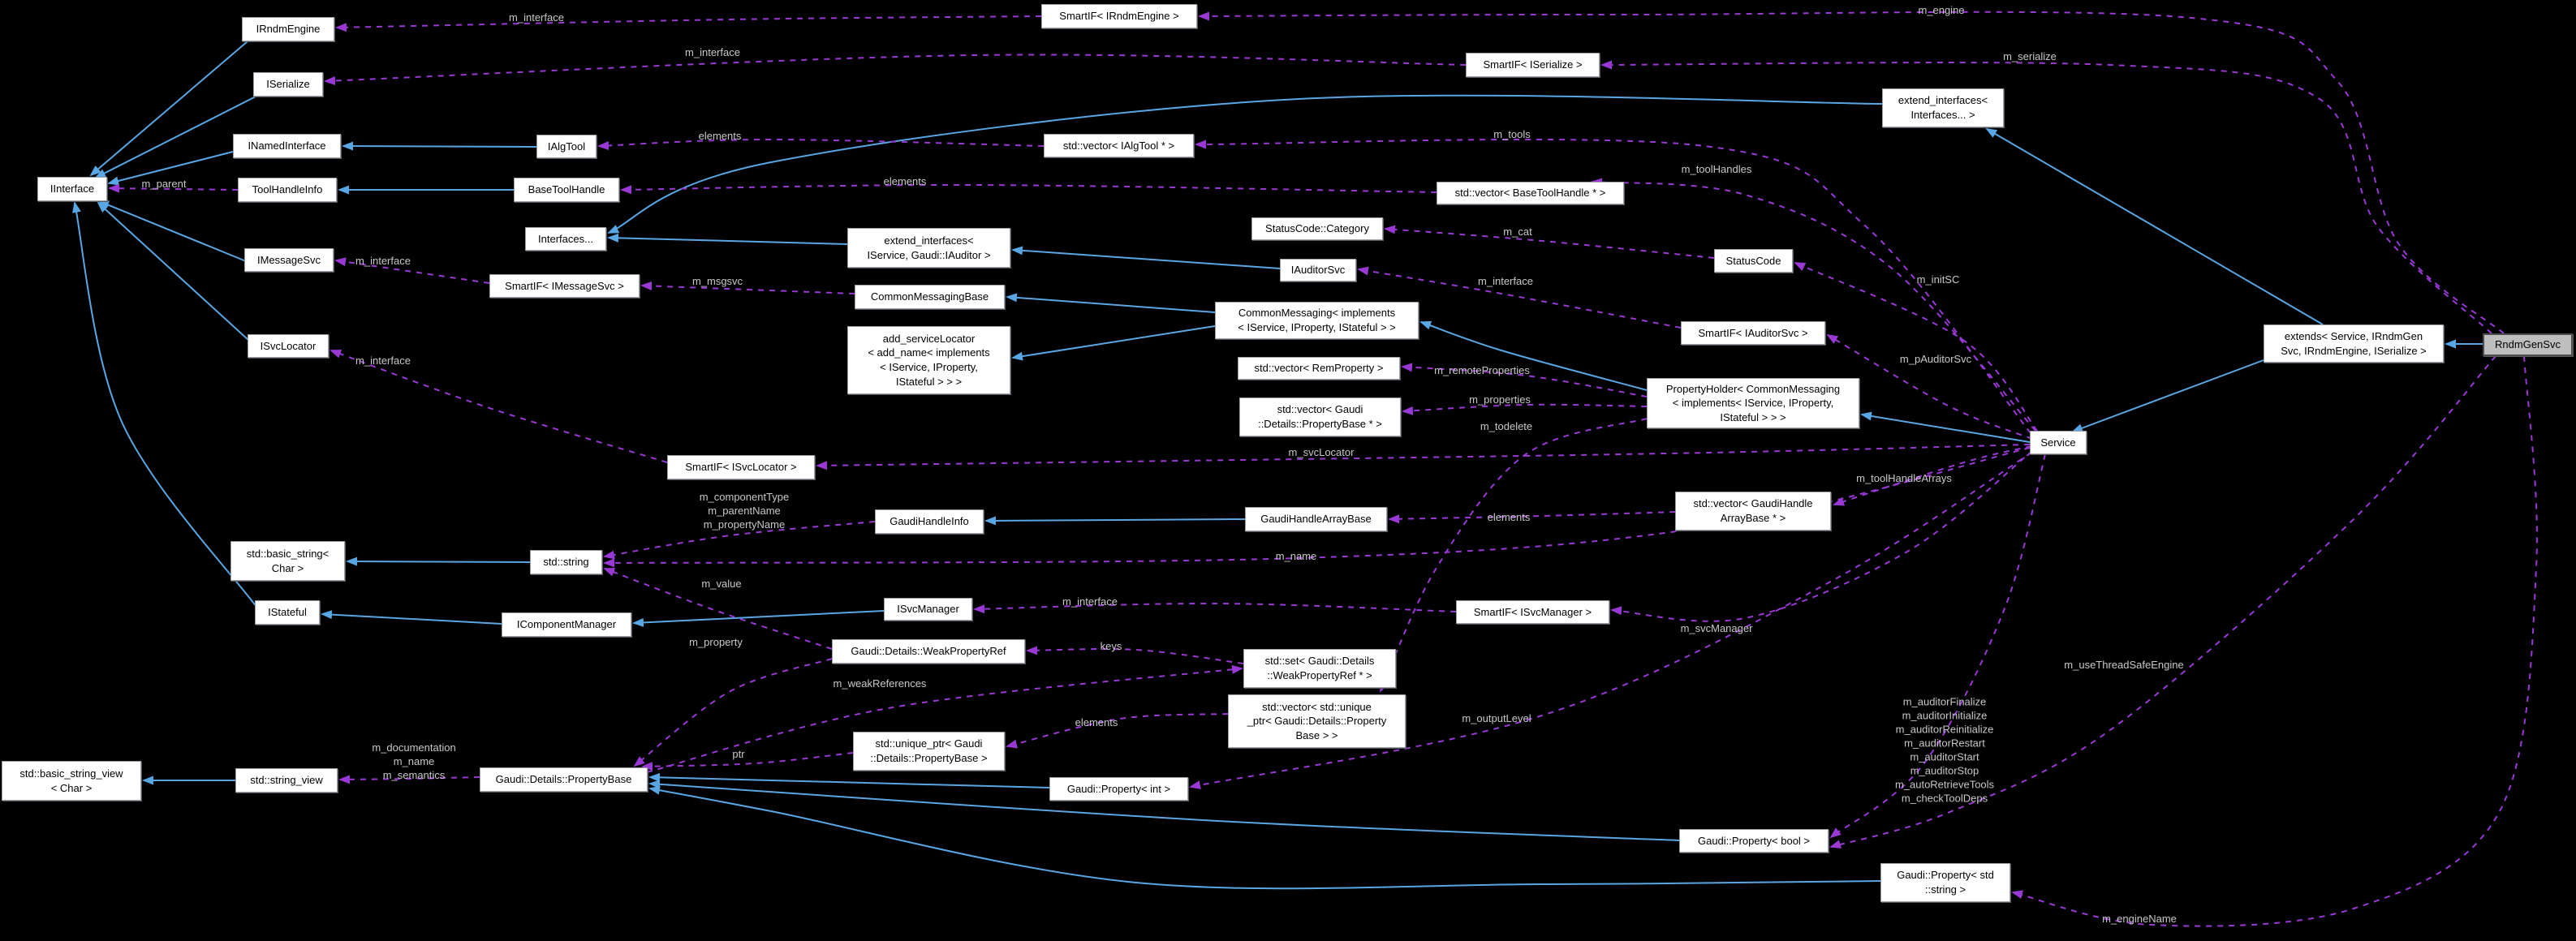 This screenshot has width=2576, height=941. Describe the element at coordinates (1317, 327) in the screenshot. I see `node-label-line: < IService, IProperty, IStateful > >` at that location.